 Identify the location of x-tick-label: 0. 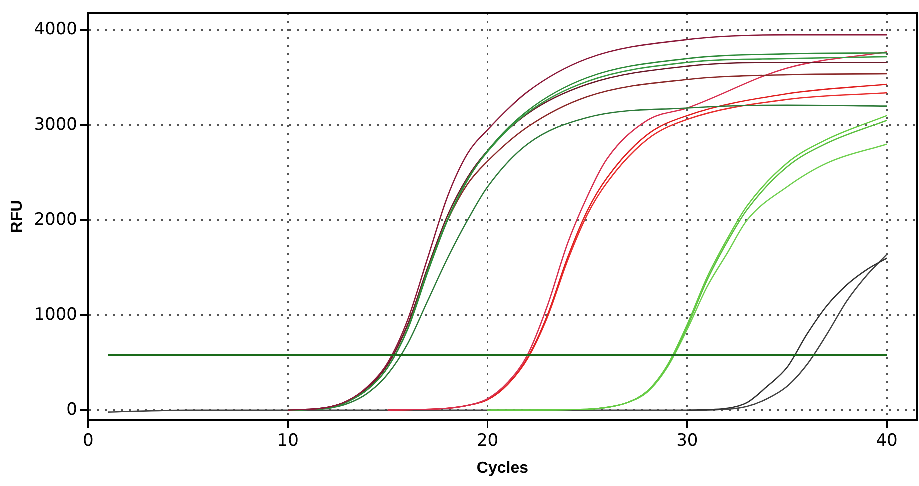
(88, 441).